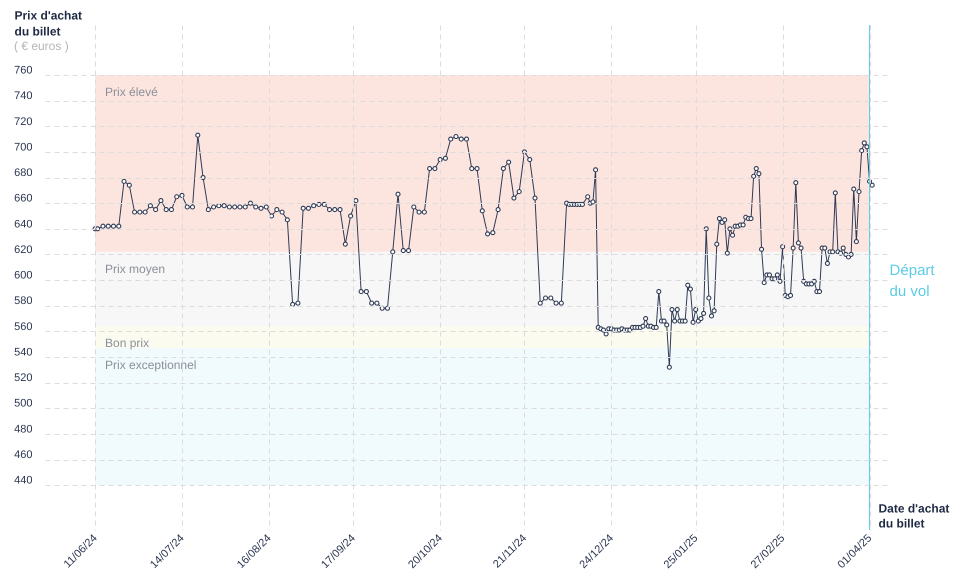  What do you see at coordinates (23, 173) in the screenshot?
I see `y-tick-label: 680` at bounding box center [23, 173].